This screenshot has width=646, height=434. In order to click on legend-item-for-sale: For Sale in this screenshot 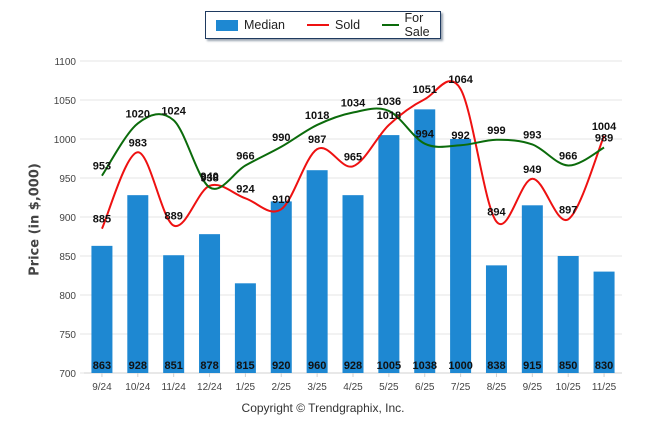, I will do `click(411, 25)`.